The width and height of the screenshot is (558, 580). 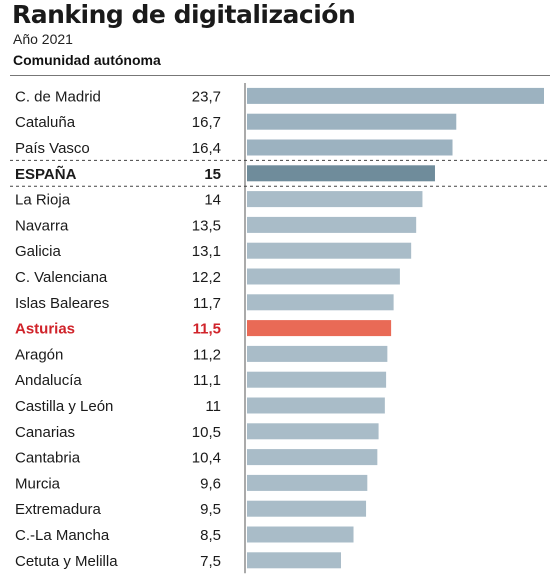 What do you see at coordinates (62, 303) in the screenshot?
I see `category-label: Islas Baleares` at bounding box center [62, 303].